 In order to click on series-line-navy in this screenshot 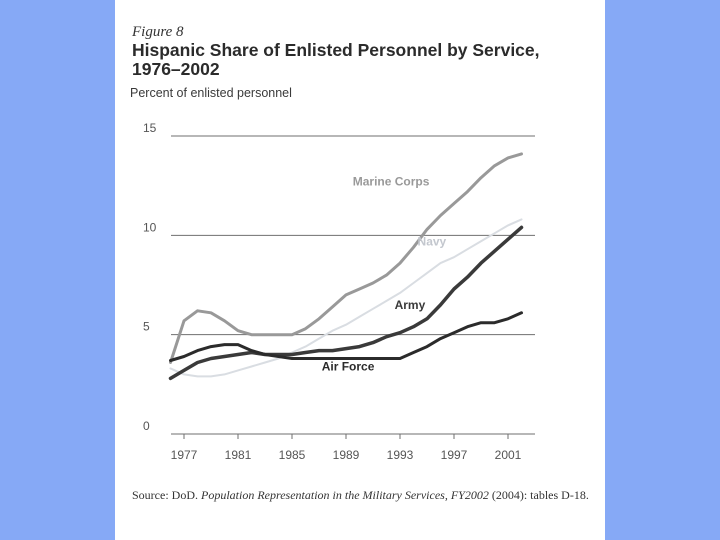, I will do `click(346, 298)`.